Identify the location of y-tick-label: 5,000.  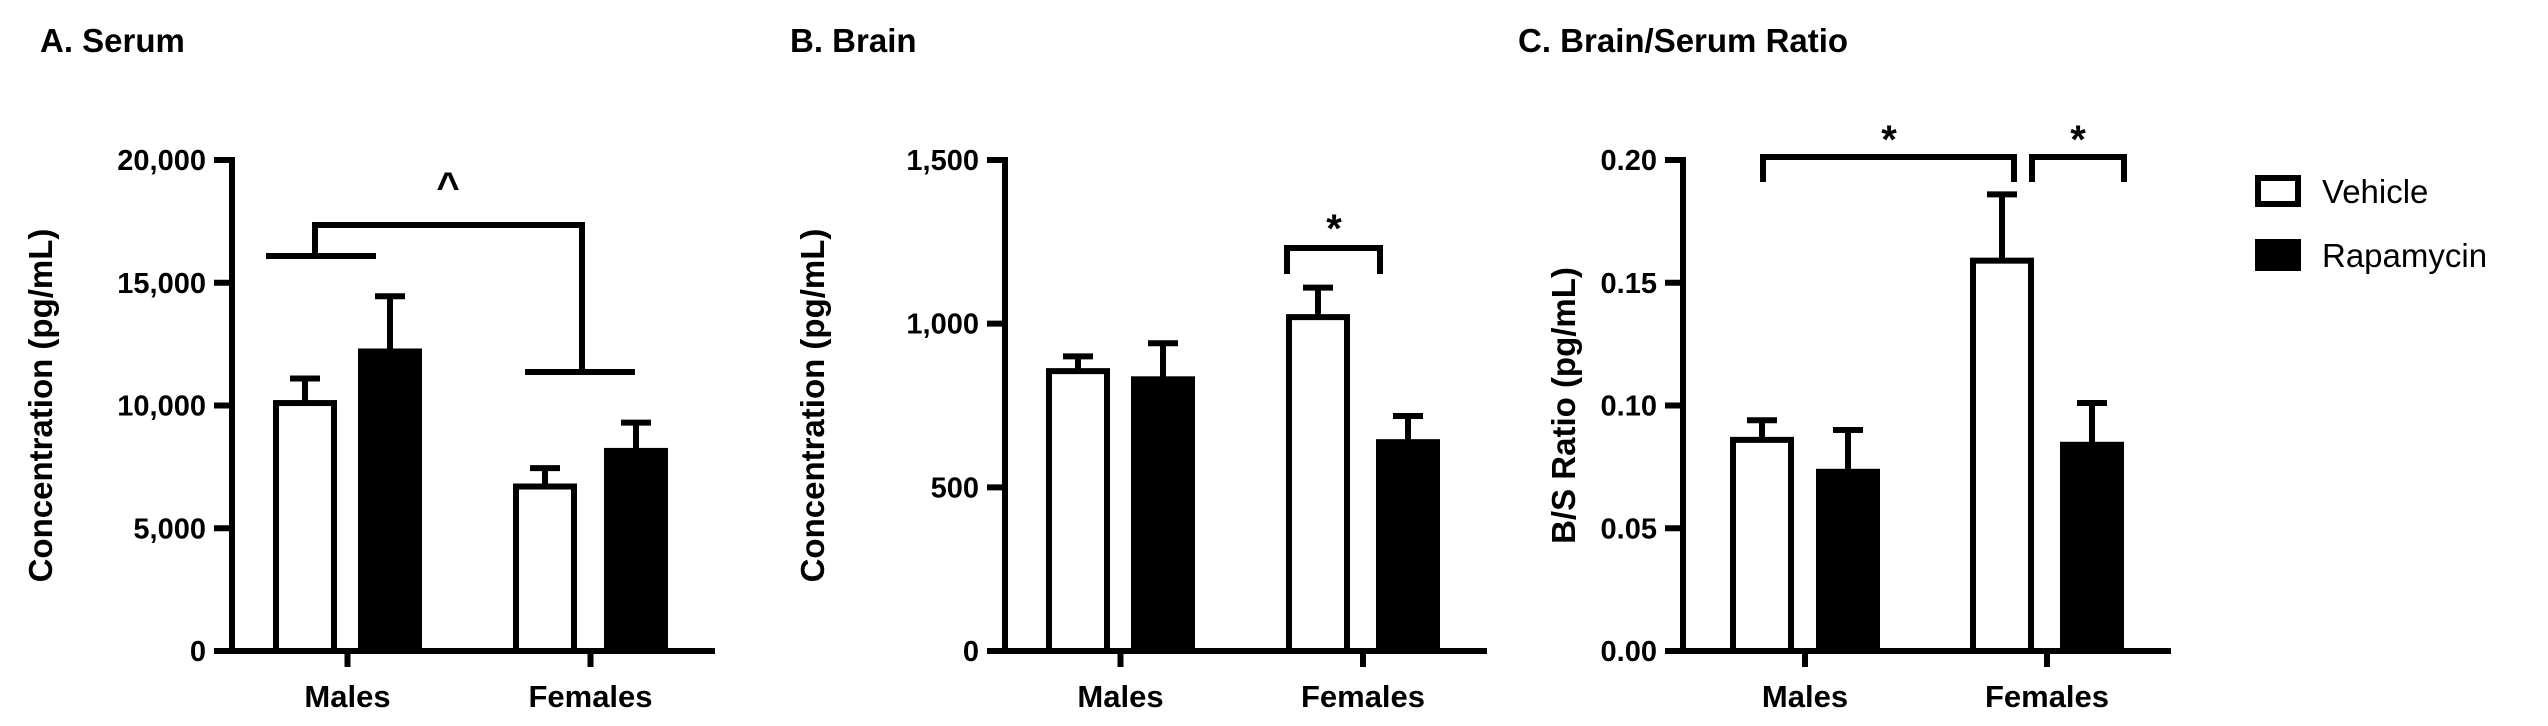
(169, 529).